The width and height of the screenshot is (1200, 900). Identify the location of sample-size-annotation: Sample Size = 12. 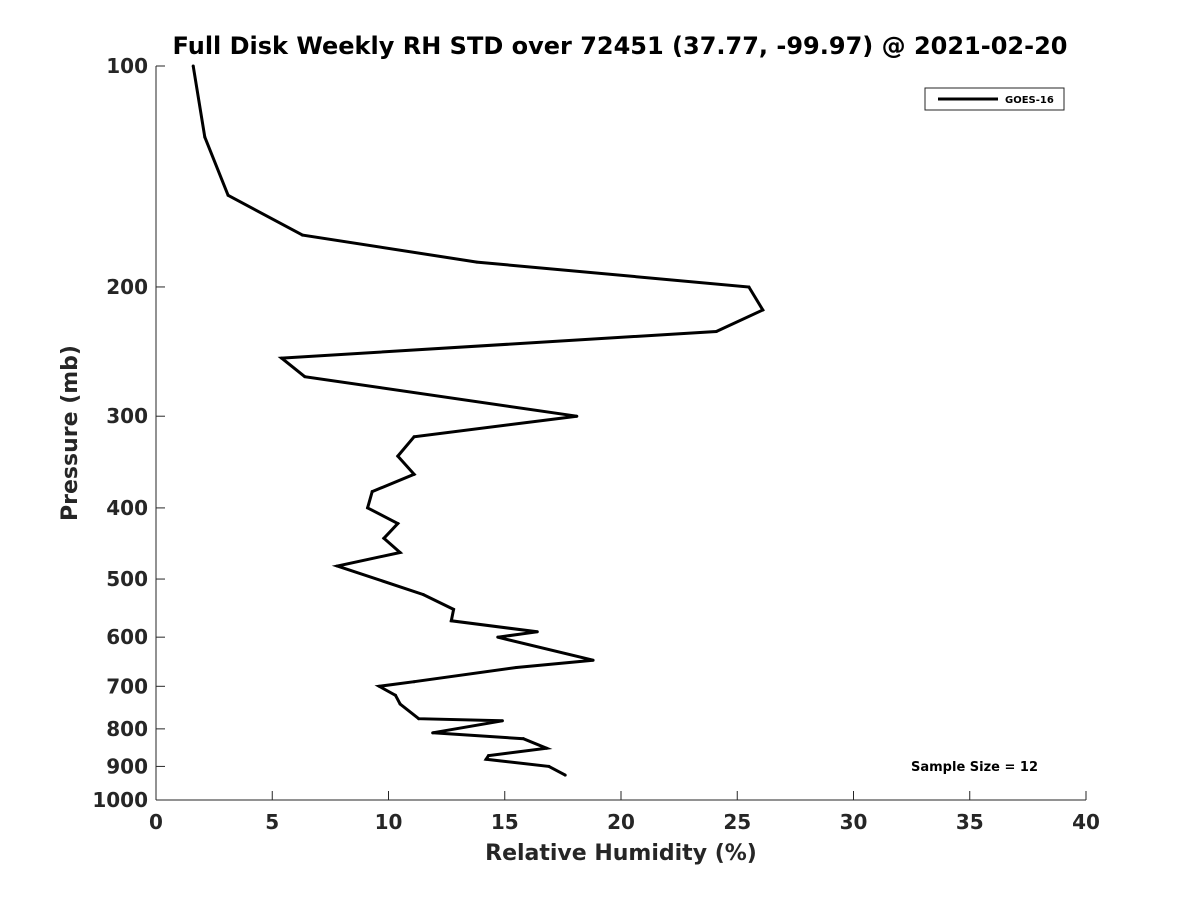
(974, 767).